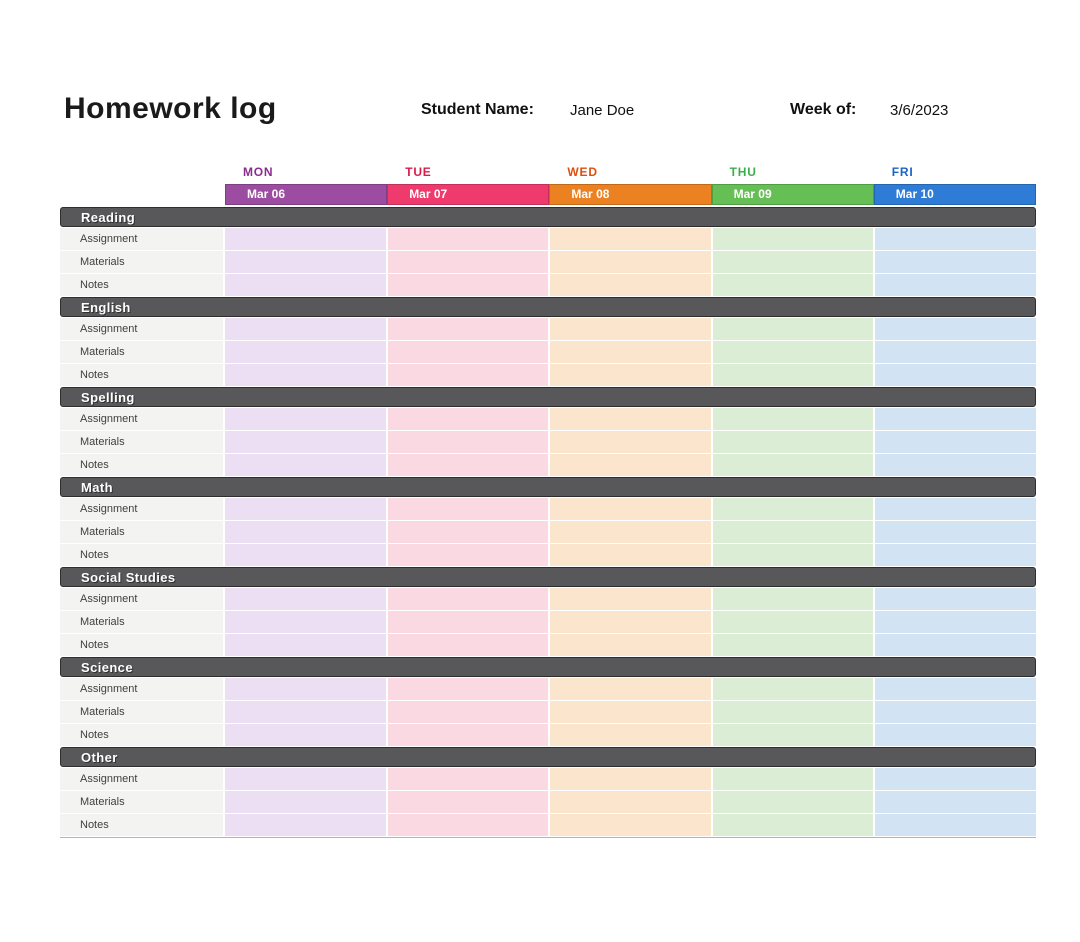  What do you see at coordinates (468, 555) in the screenshot?
I see `entry-cell-math-notes-tue` at bounding box center [468, 555].